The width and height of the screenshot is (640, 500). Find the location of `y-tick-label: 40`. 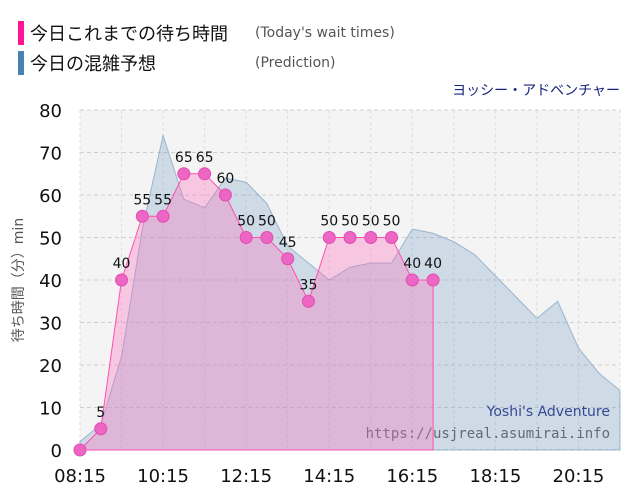

y-tick-label: 40 is located at coordinates (50, 281).